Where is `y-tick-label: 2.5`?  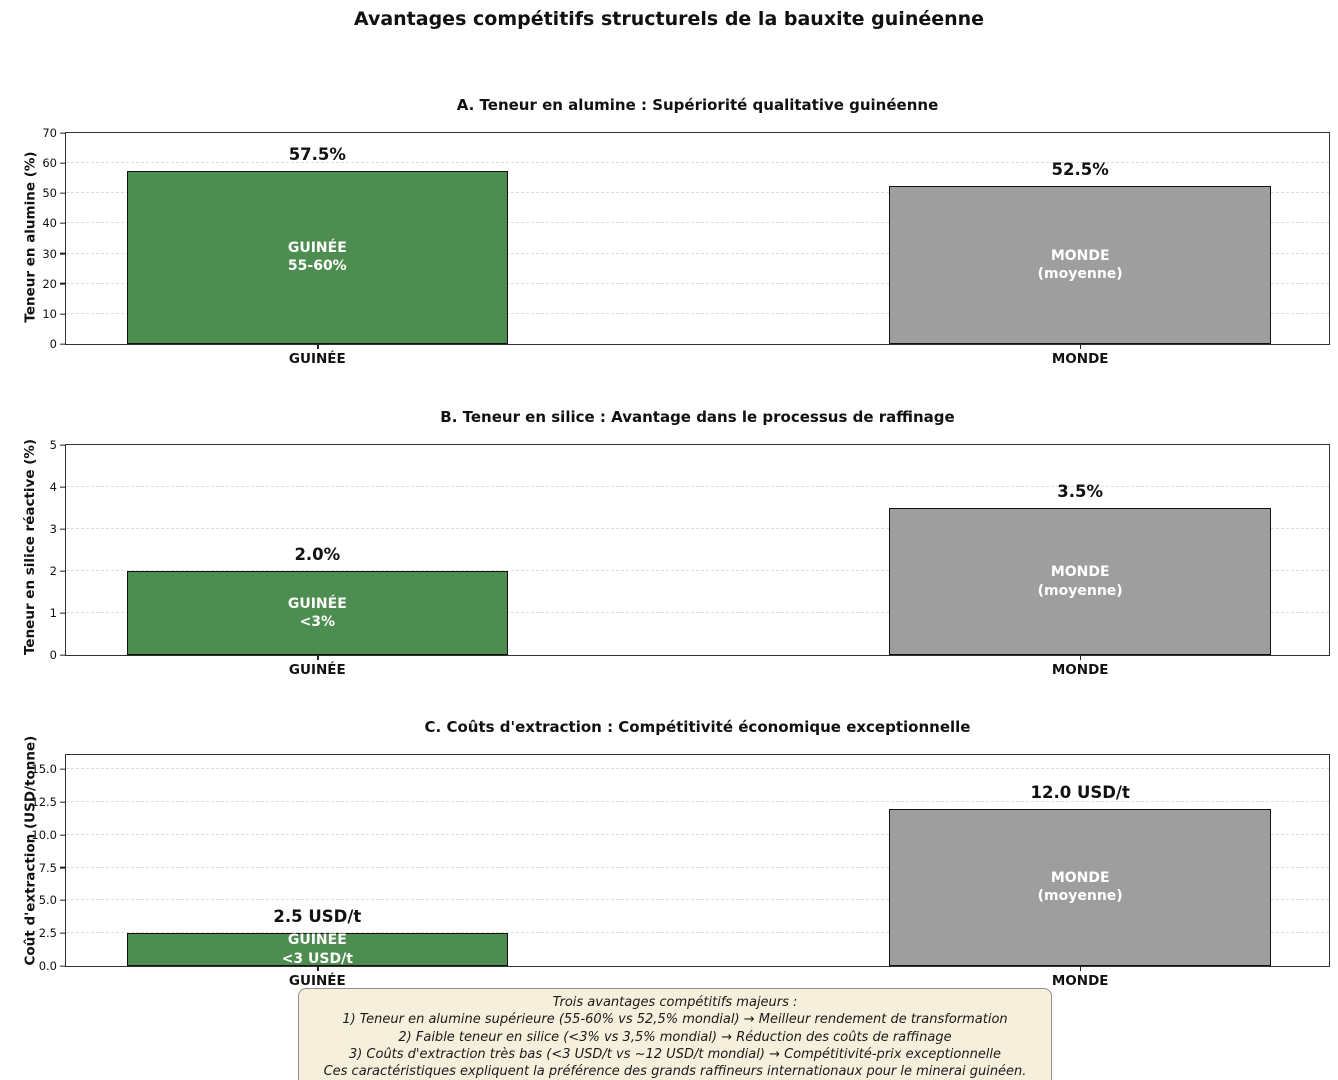
y-tick-label: 2.5 is located at coordinates (47, 933).